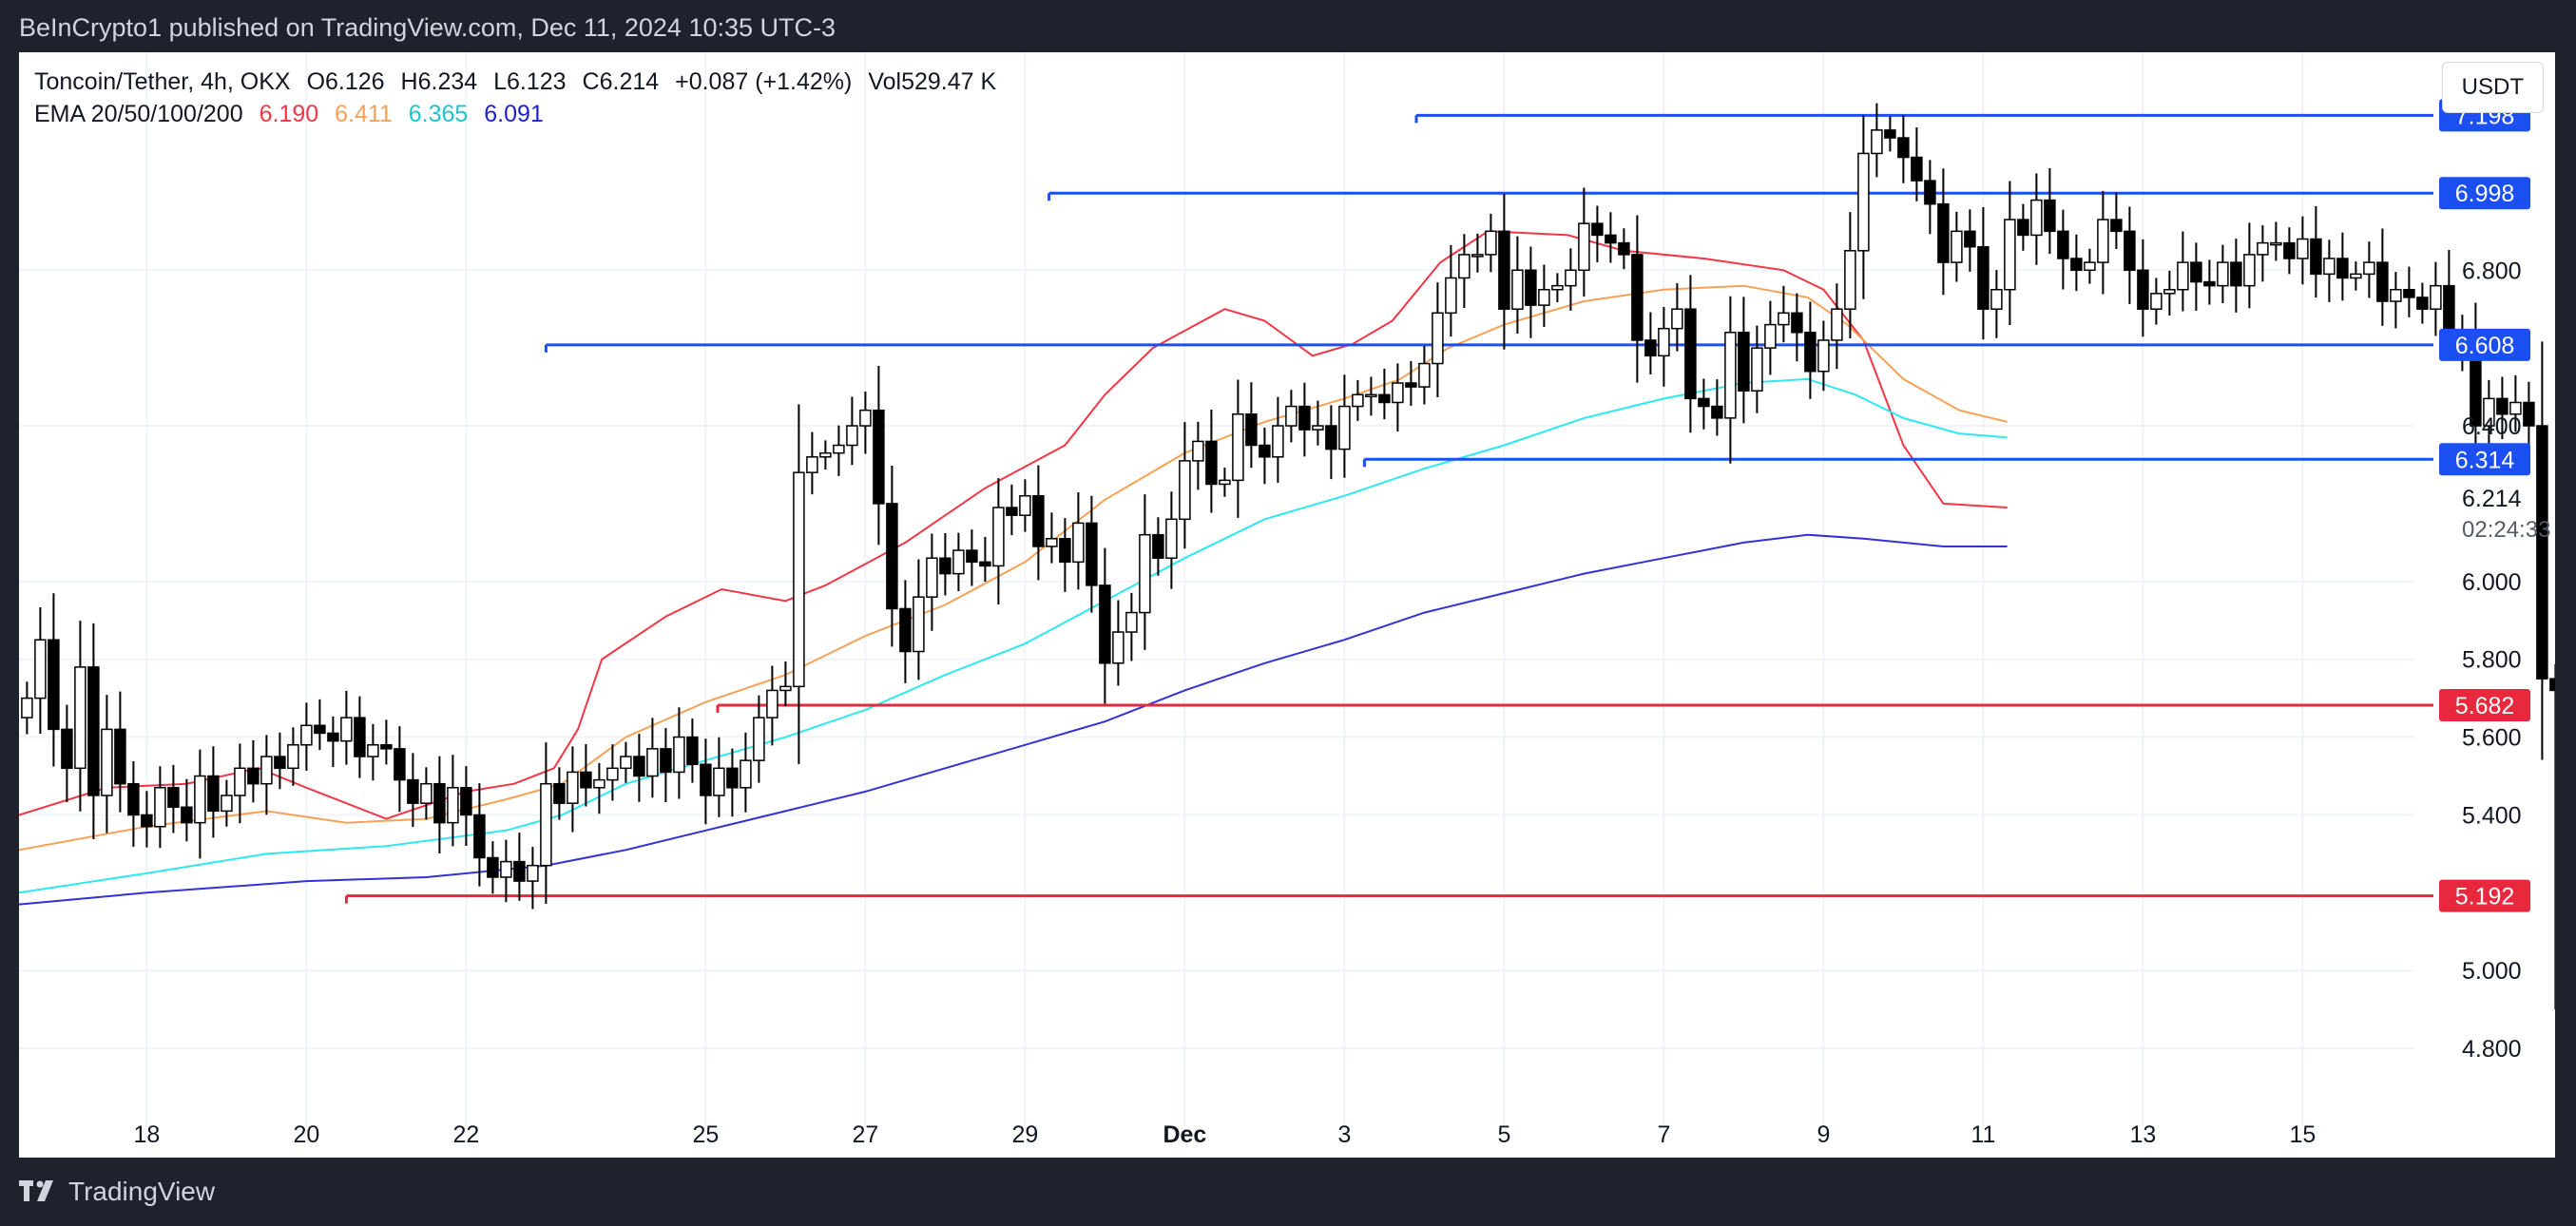  What do you see at coordinates (36, 1191) in the screenshot?
I see `tradingview-logo-icon` at bounding box center [36, 1191].